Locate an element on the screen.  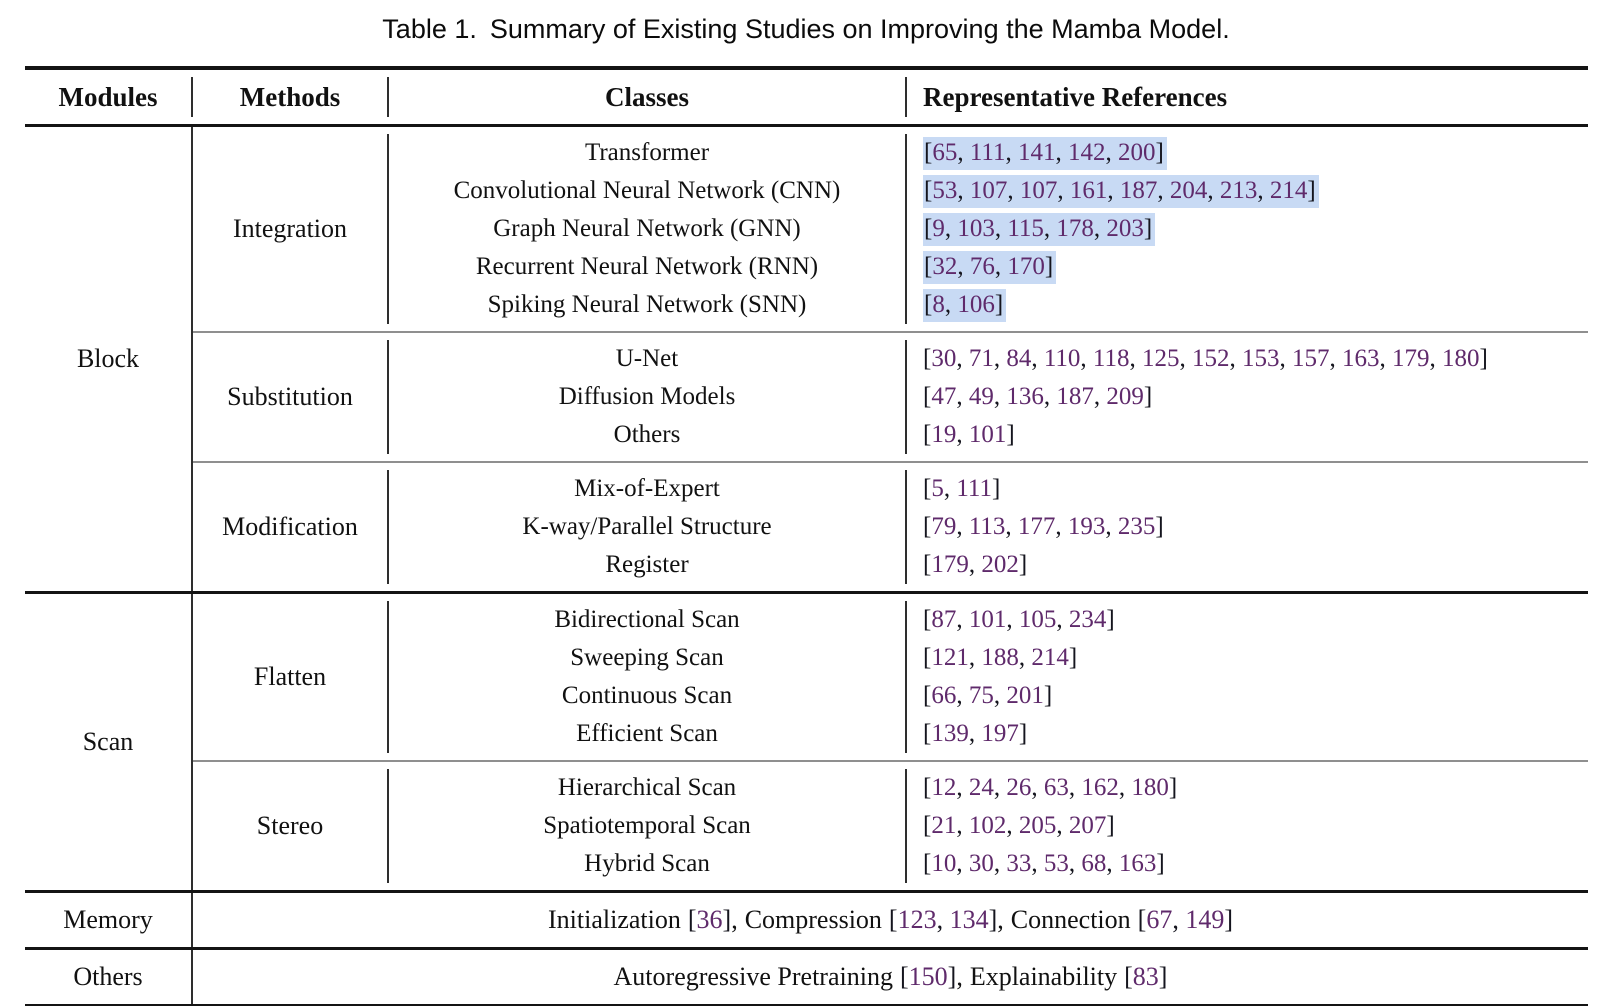
citation-link: 10 is located at coordinates (944, 863).